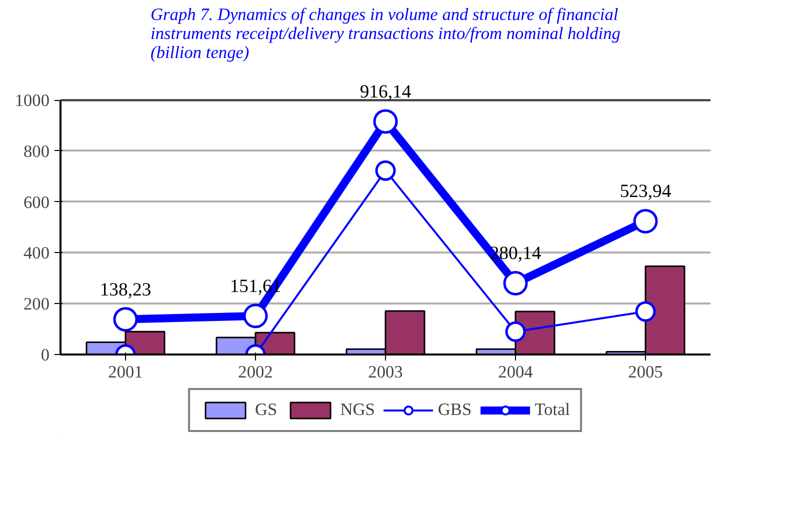 The height and width of the screenshot is (514, 793). I want to click on y-tick-label: 200, so click(37, 304).